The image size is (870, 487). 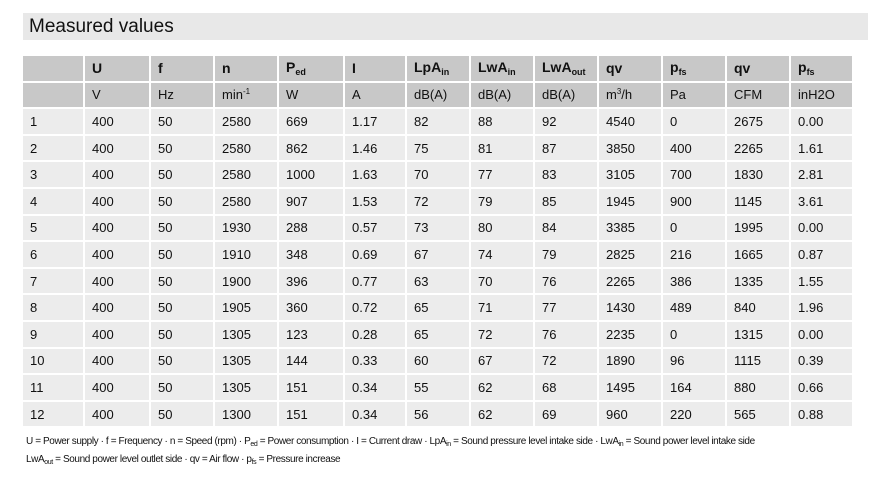 What do you see at coordinates (117, 68) in the screenshot?
I see `column-header: U` at bounding box center [117, 68].